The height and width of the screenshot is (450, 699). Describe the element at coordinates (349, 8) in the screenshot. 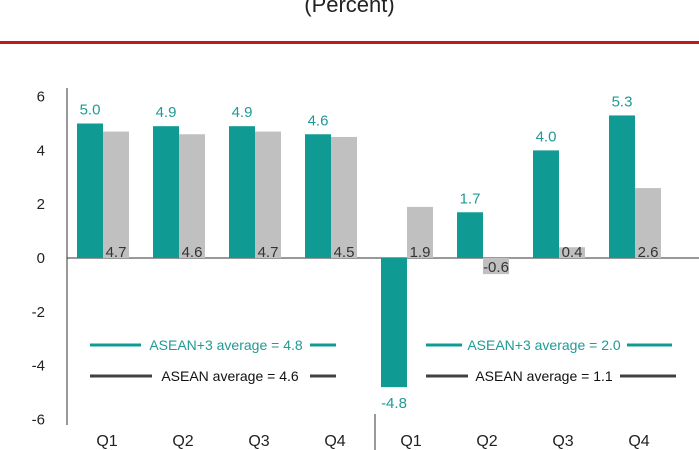

I see `chart-subtitle: (Percent)` at that location.